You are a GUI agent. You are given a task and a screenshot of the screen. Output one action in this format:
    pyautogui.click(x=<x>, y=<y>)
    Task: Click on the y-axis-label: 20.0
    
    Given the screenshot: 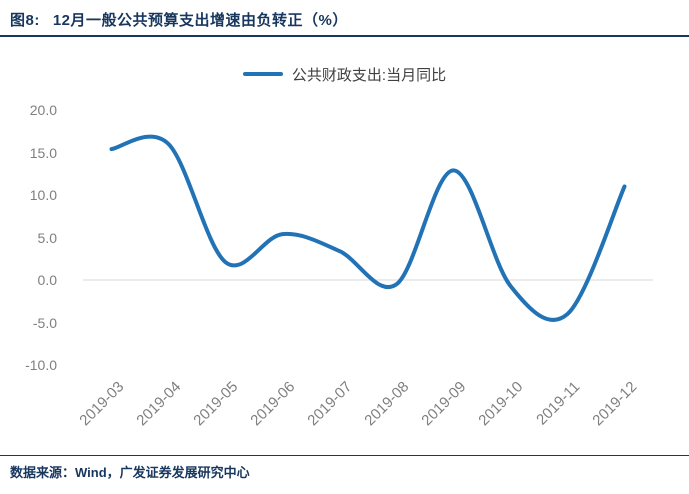 What is the action you would take?
    pyautogui.click(x=43, y=110)
    